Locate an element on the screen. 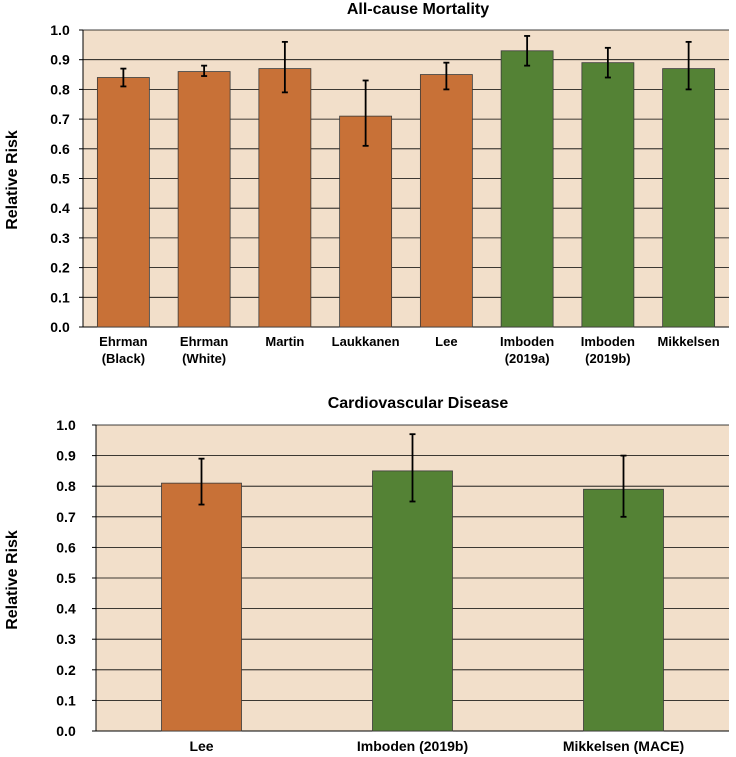  chart-title: Cardiovascular Disease is located at coordinates (418, 403).